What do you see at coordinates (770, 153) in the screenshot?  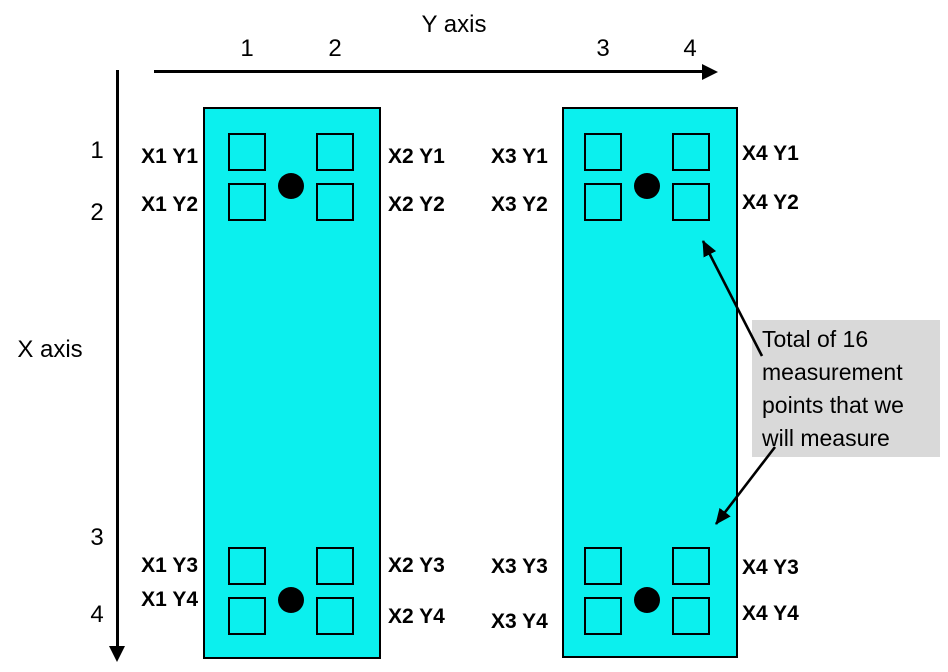 I see `point-label-x4y1: X4 Y1` at bounding box center [770, 153].